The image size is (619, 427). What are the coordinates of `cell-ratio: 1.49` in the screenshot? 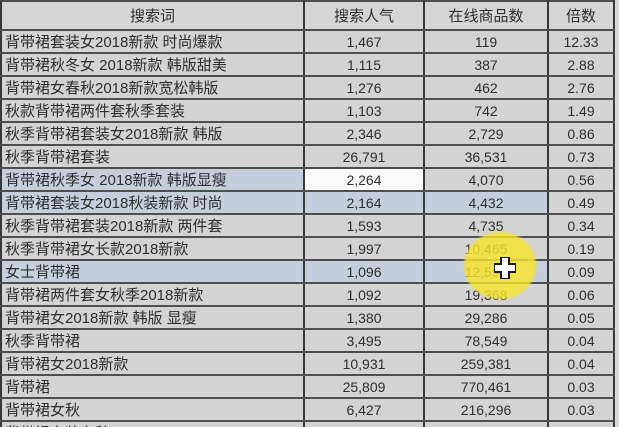 It's located at (581, 110).